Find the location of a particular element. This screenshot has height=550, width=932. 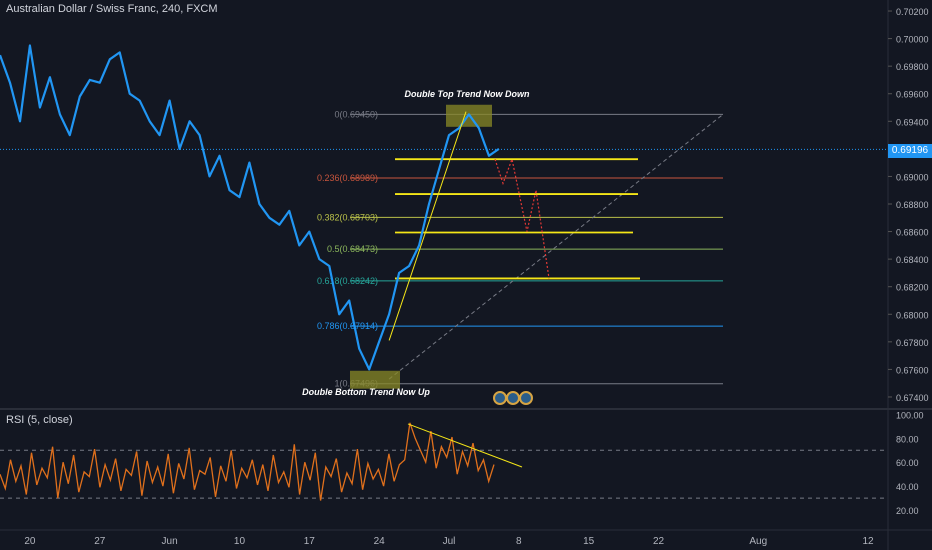

time-tick-label: 20 is located at coordinates (30, 541).